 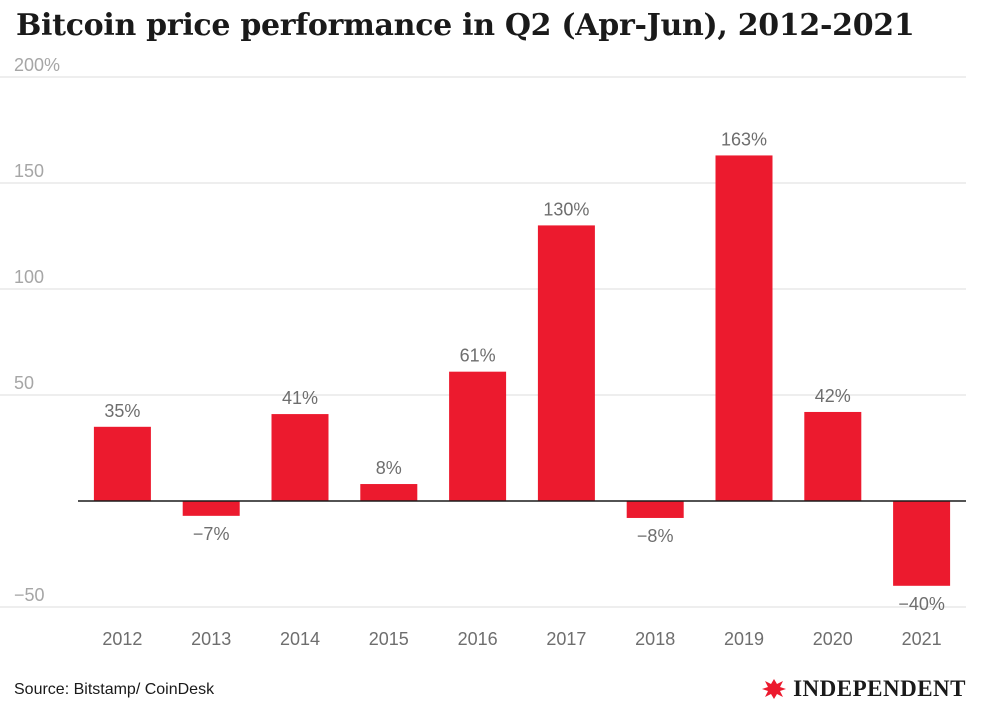 I want to click on source-note: Source: Bitstamp/ CoinDesk, so click(x=114, y=689).